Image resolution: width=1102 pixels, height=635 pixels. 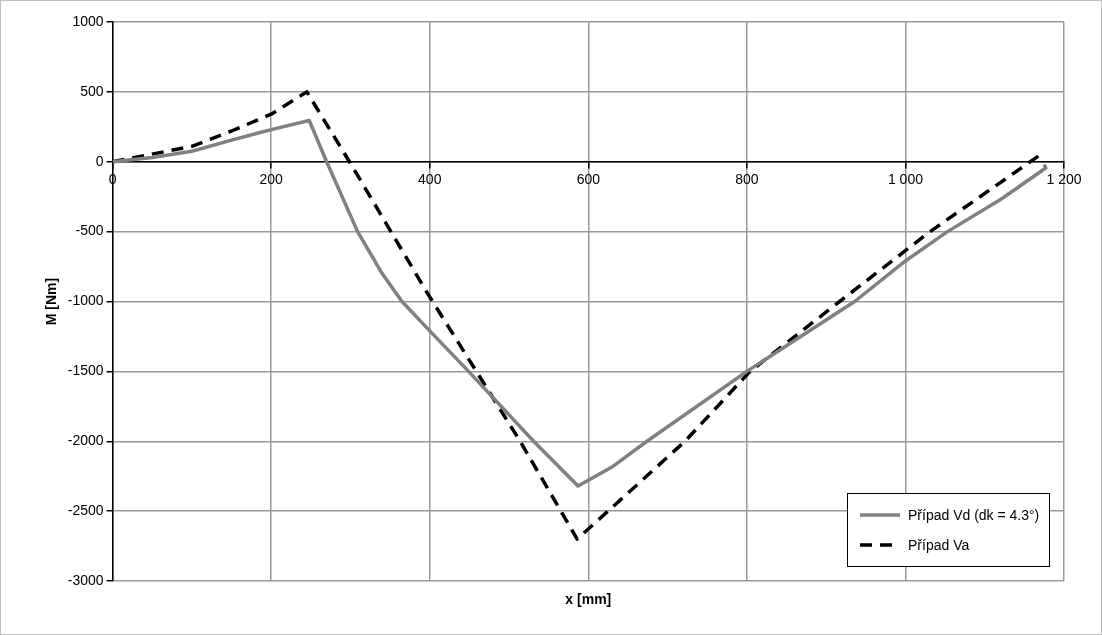 What do you see at coordinates (51, 301) in the screenshot?
I see `y-axis-title: M [Nm]` at bounding box center [51, 301].